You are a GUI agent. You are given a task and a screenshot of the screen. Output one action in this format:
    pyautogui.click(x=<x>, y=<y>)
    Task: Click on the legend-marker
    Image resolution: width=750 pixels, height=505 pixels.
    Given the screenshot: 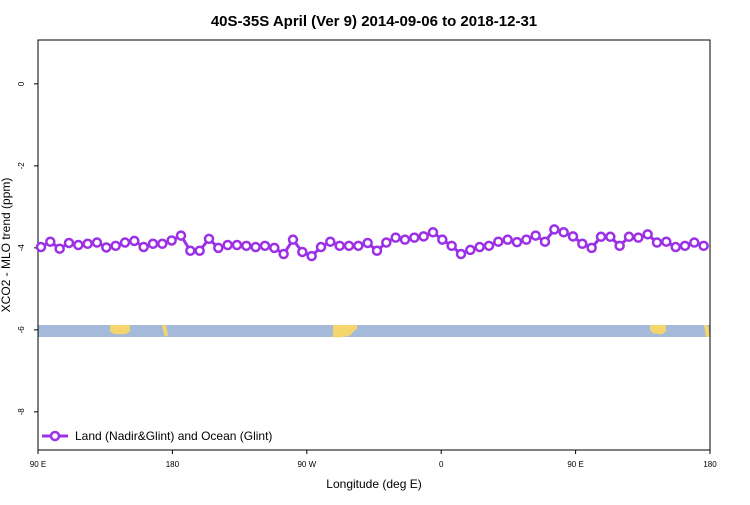 What is the action you would take?
    pyautogui.click(x=55, y=436)
    